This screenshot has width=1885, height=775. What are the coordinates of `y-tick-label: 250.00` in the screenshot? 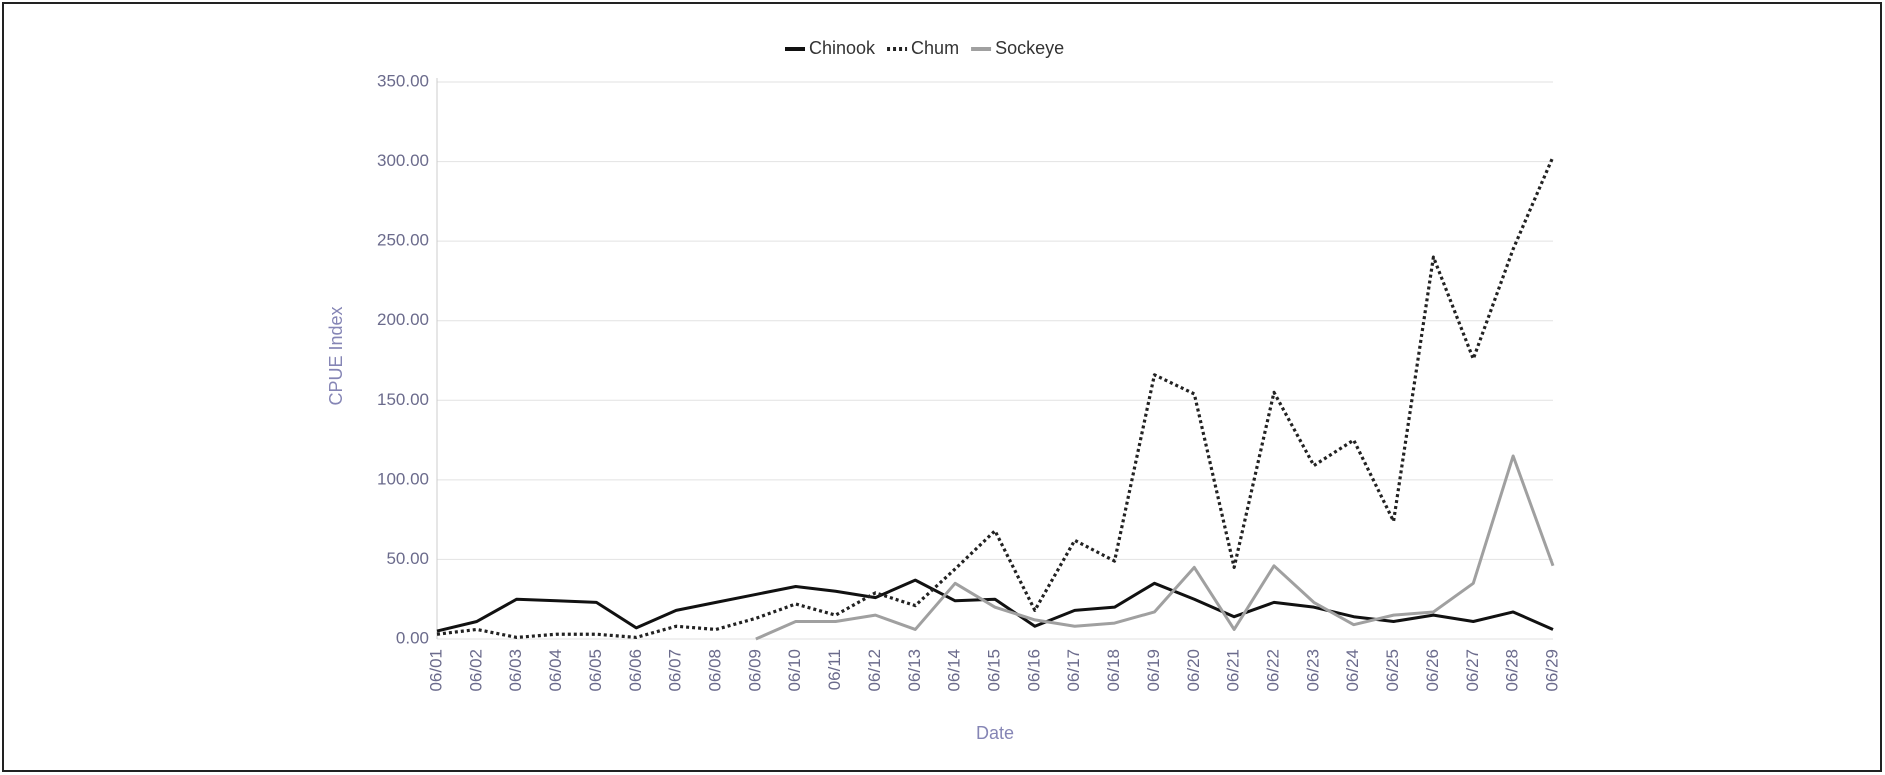 It's located at (403, 240).